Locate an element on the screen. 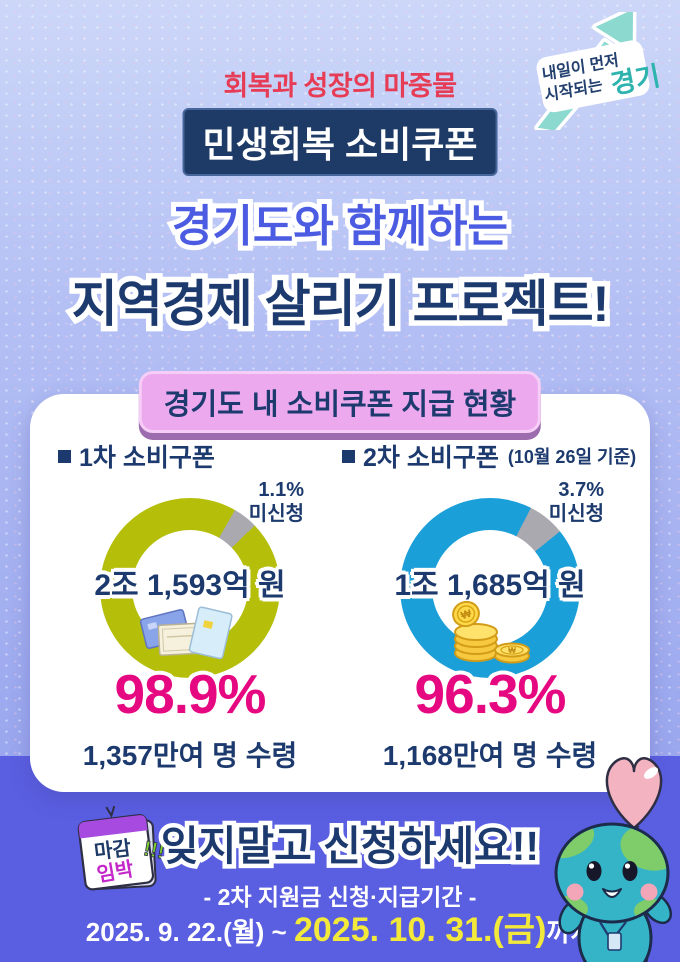 This screenshot has width=680, height=962. chart2-annotation: 3.7% 미신청 is located at coordinates (542, 502).